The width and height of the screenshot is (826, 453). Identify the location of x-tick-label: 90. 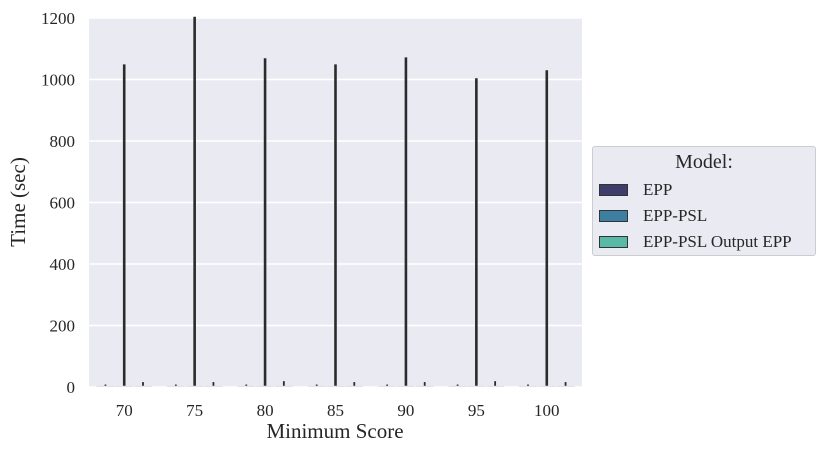
(405, 410).